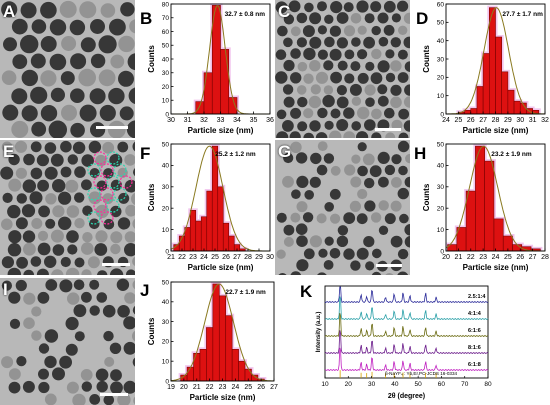 This screenshot has width=550, height=405. What do you see at coordinates (419, 384) in the screenshot?
I see `x-tick-label: 50` at bounding box center [419, 384].